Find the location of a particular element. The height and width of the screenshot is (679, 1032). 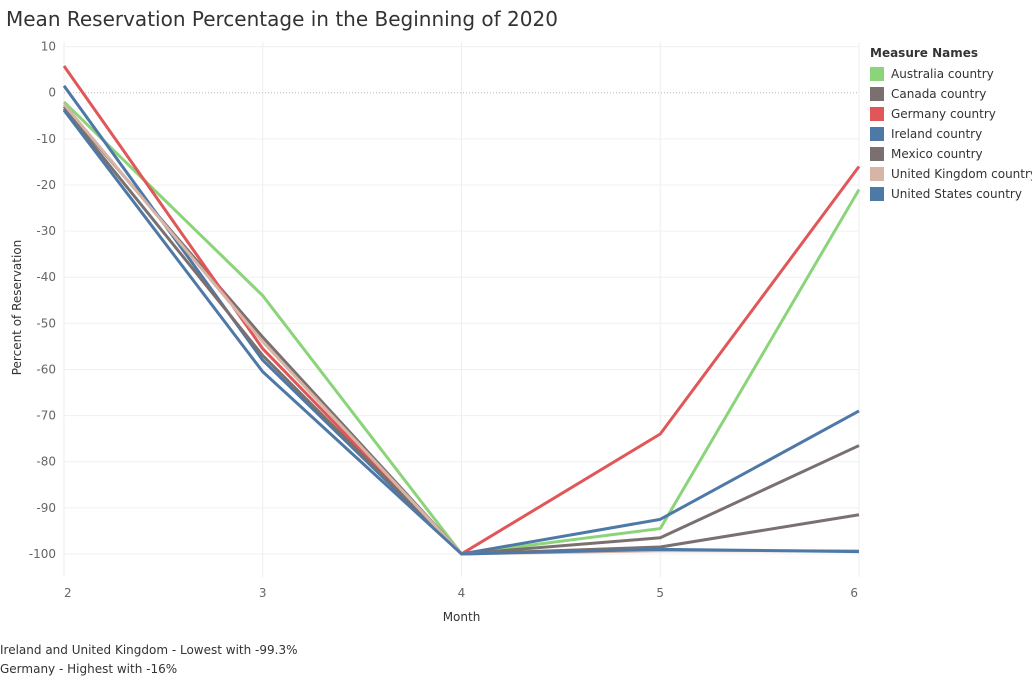

y-axis-label: Percent of Reservation is located at coordinates (17, 308).